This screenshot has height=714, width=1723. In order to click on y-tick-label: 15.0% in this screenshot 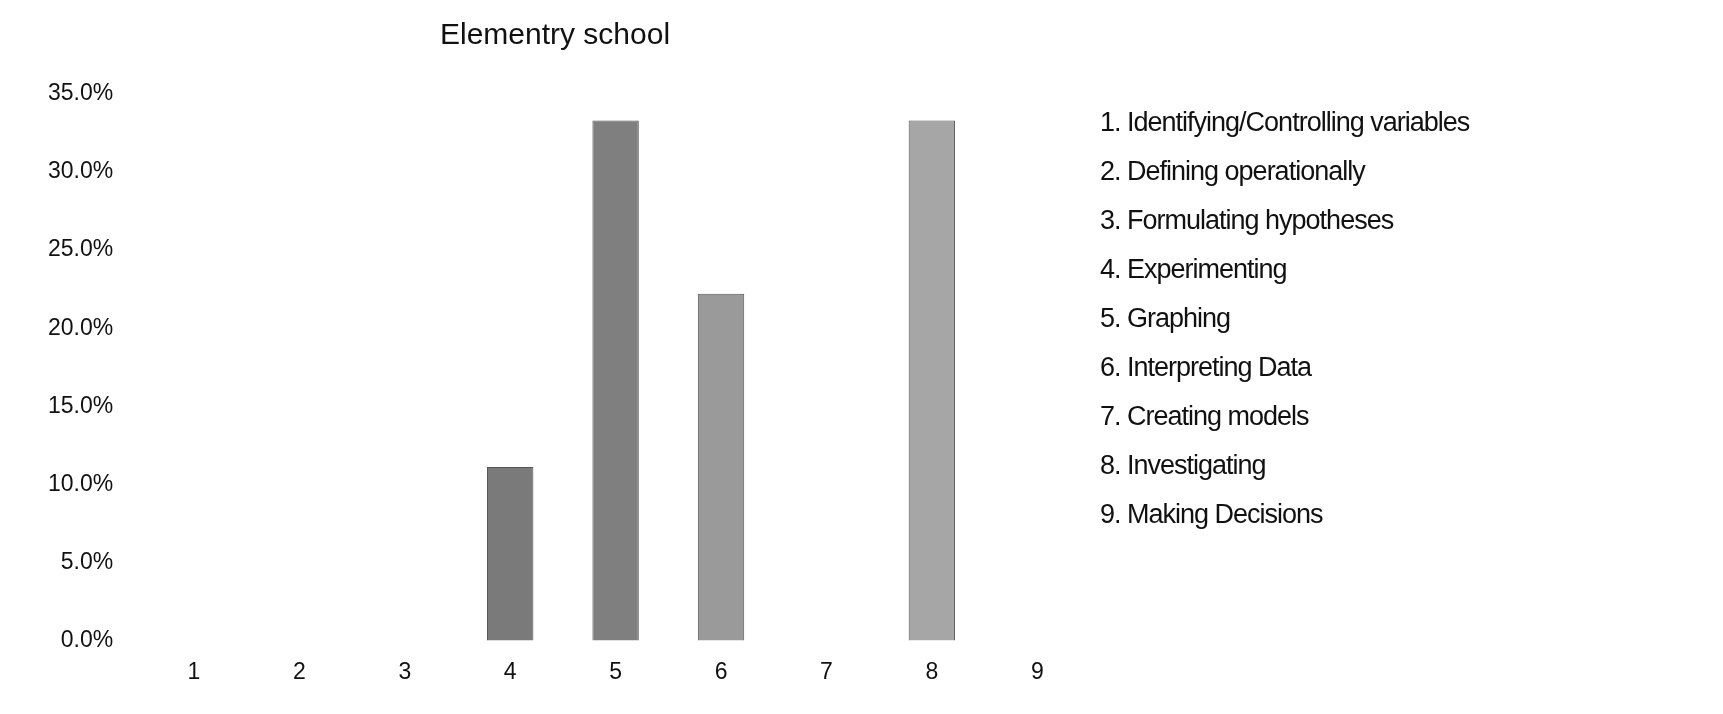, I will do `click(81, 404)`.